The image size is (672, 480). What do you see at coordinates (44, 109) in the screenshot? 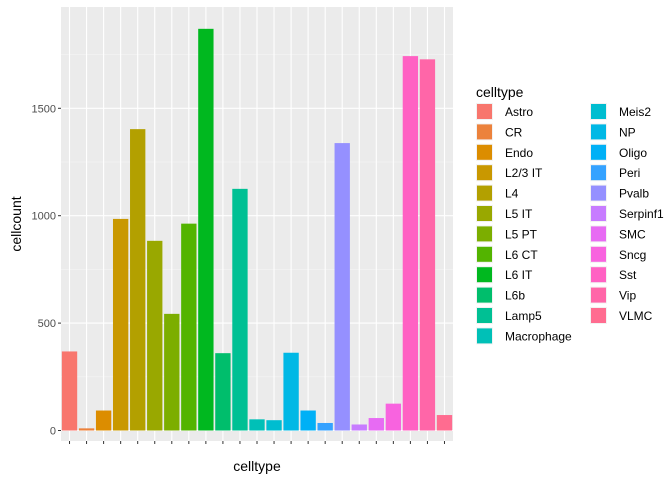
I see `y-tick-label: 1500` at bounding box center [44, 109].